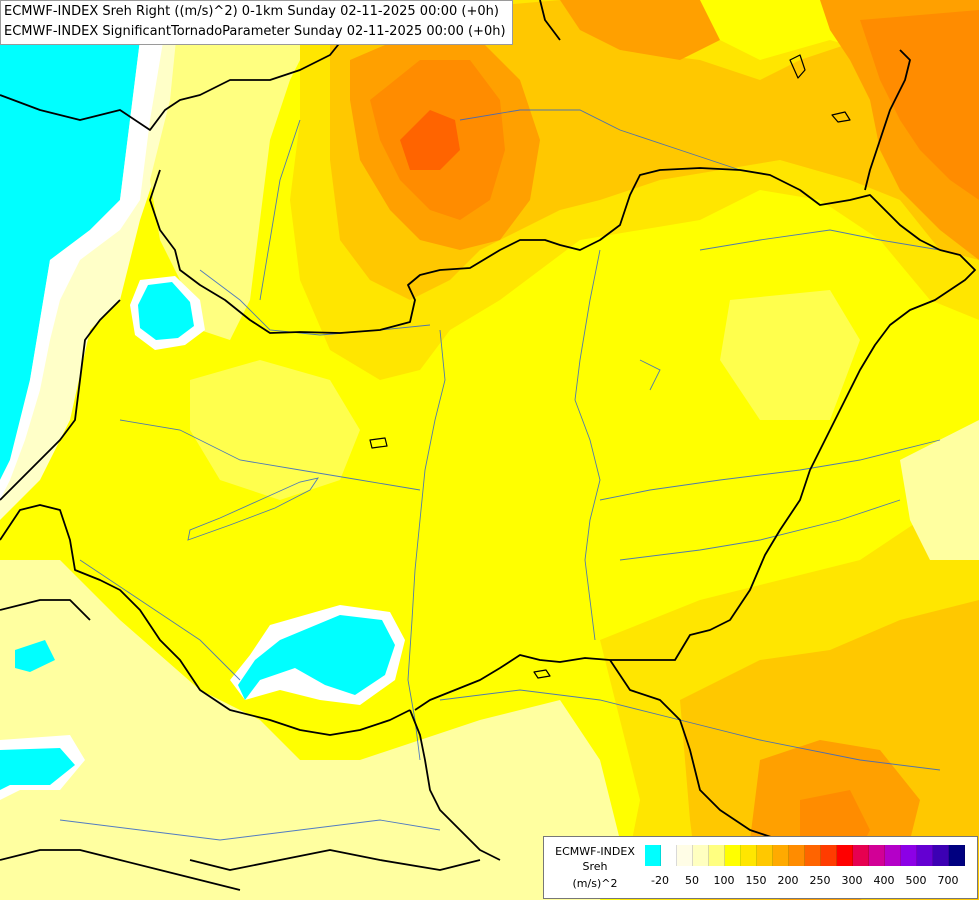  I want to click on legend-tick-label: 50, so click(692, 880).